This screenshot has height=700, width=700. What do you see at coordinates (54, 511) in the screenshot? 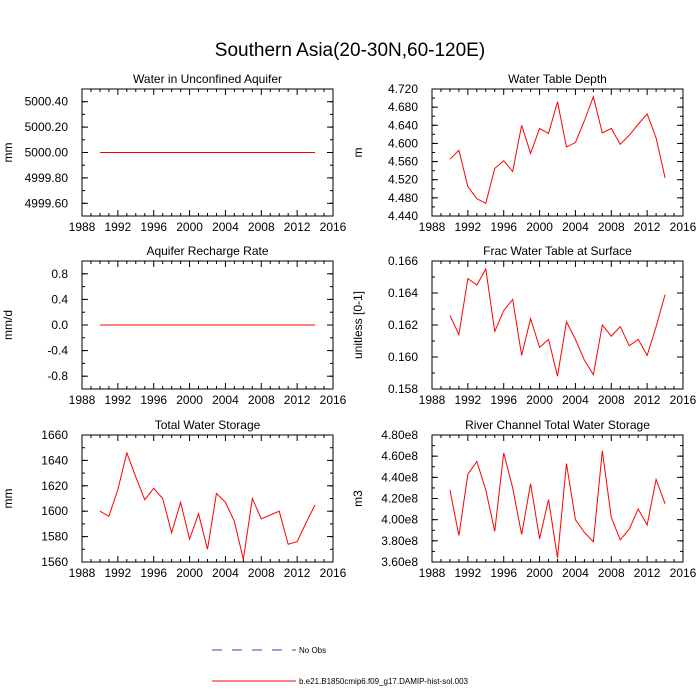
I see `y-tick-label: 1600` at bounding box center [54, 511].